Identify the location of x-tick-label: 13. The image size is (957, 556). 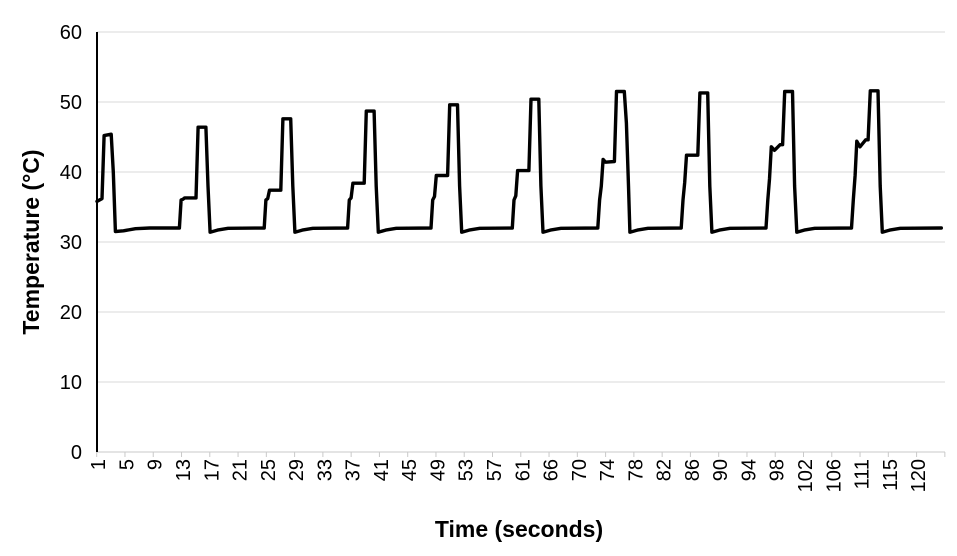
(184, 470).